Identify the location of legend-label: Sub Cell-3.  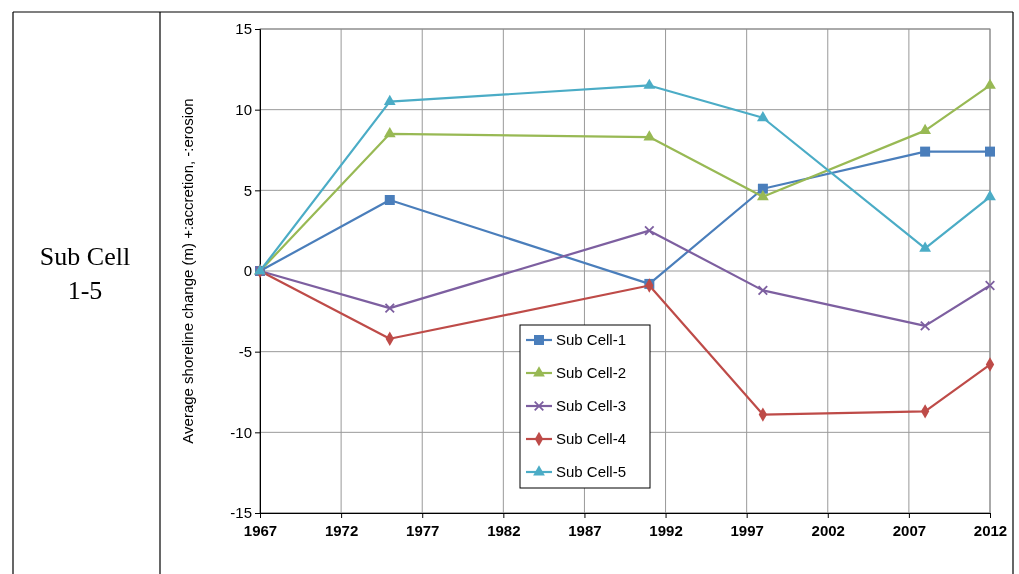
(591, 405).